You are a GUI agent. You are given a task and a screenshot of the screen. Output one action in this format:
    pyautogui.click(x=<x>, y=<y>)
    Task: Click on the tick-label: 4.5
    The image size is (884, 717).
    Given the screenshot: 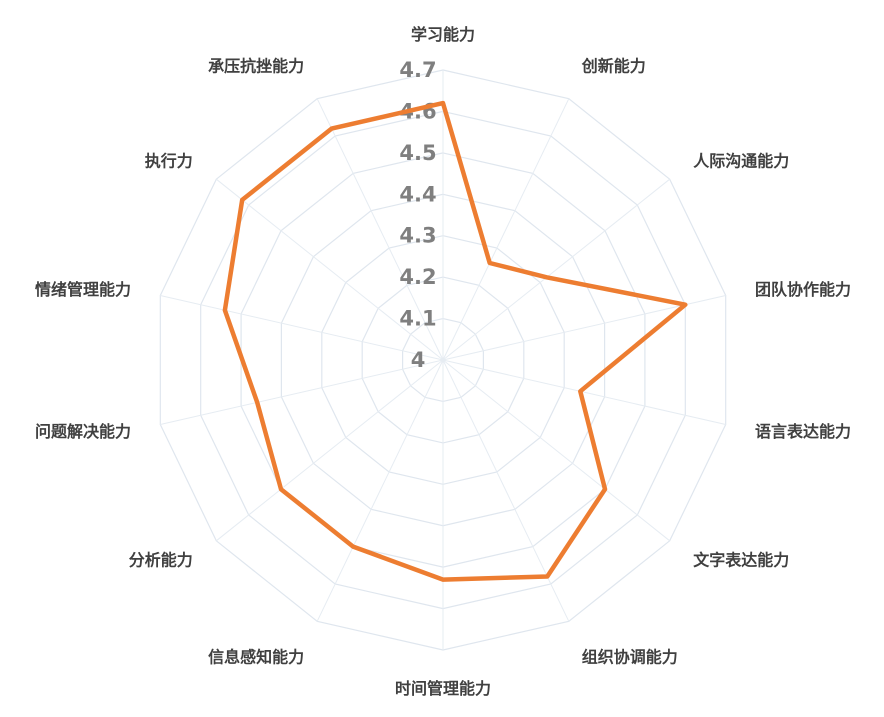 What is the action you would take?
    pyautogui.click(x=417, y=153)
    